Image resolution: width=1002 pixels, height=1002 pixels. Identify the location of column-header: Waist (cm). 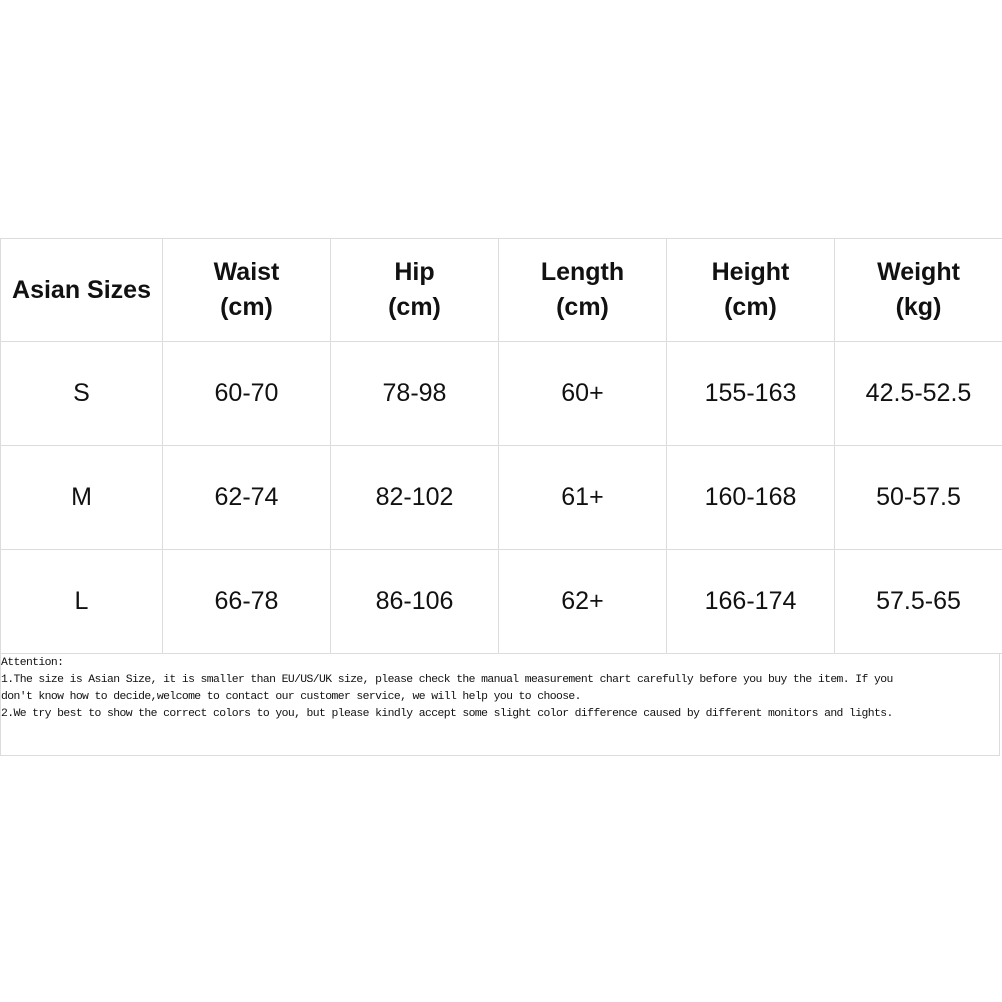
(246, 290).